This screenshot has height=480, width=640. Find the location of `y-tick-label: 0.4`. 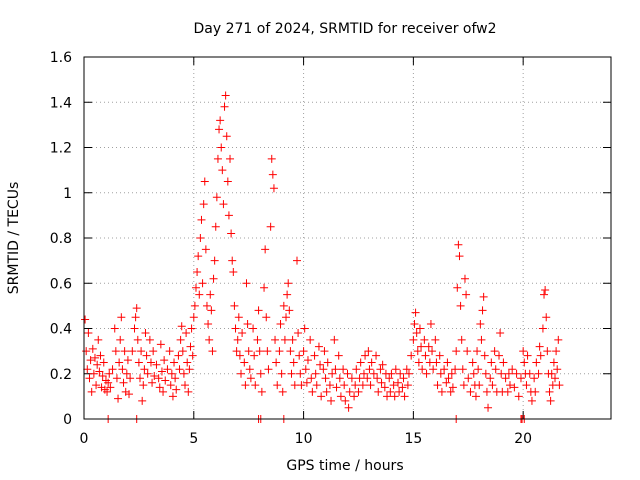

y-tick-label: 0.4 is located at coordinates (61, 330).